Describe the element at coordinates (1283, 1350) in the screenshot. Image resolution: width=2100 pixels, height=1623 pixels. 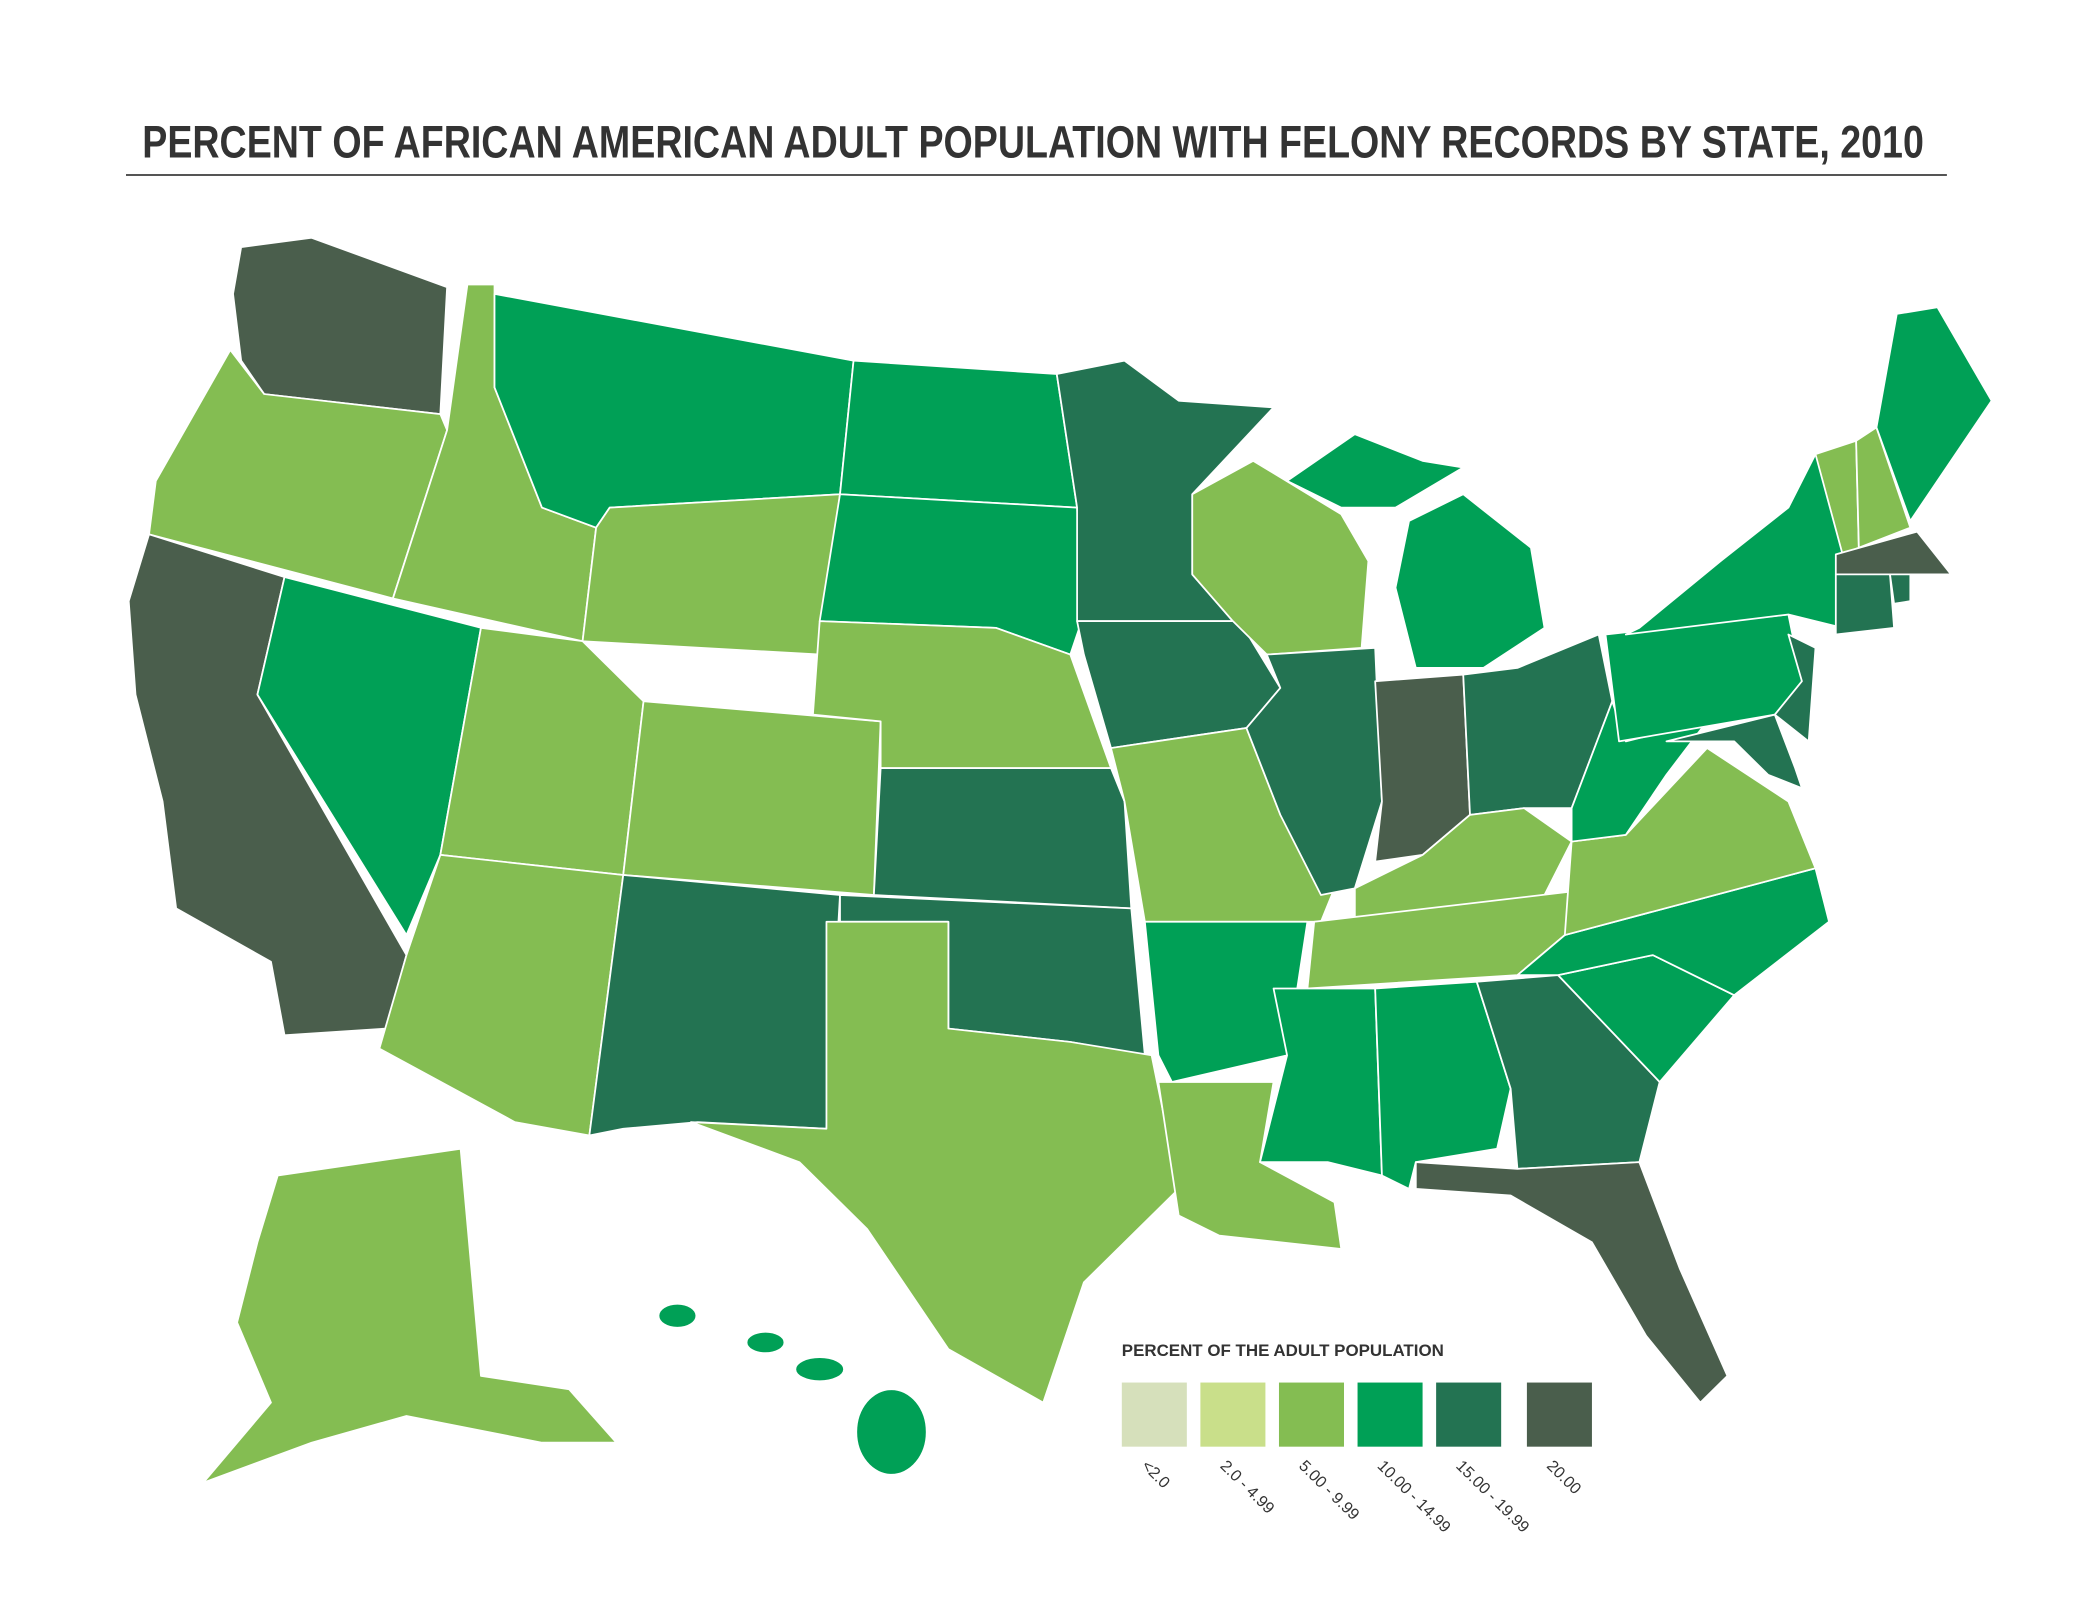
I see `legend-title: PERCENT OF THE ADULT POPULATION` at that location.